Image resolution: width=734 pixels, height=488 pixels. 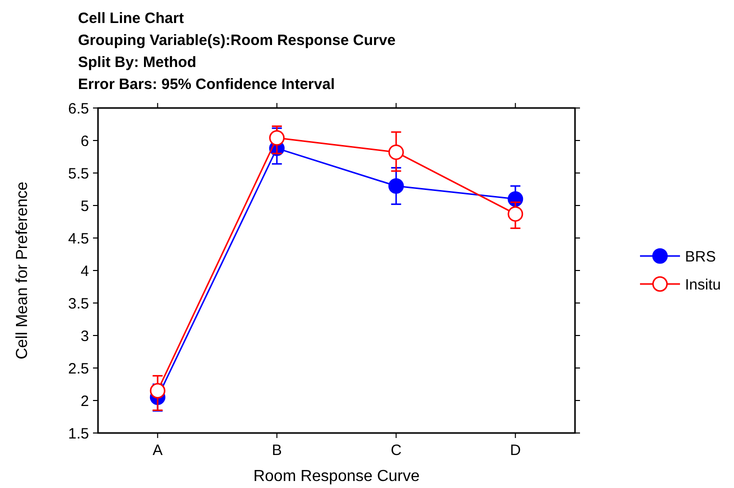 I want to click on y-tick-label: 4, so click(x=84, y=271).